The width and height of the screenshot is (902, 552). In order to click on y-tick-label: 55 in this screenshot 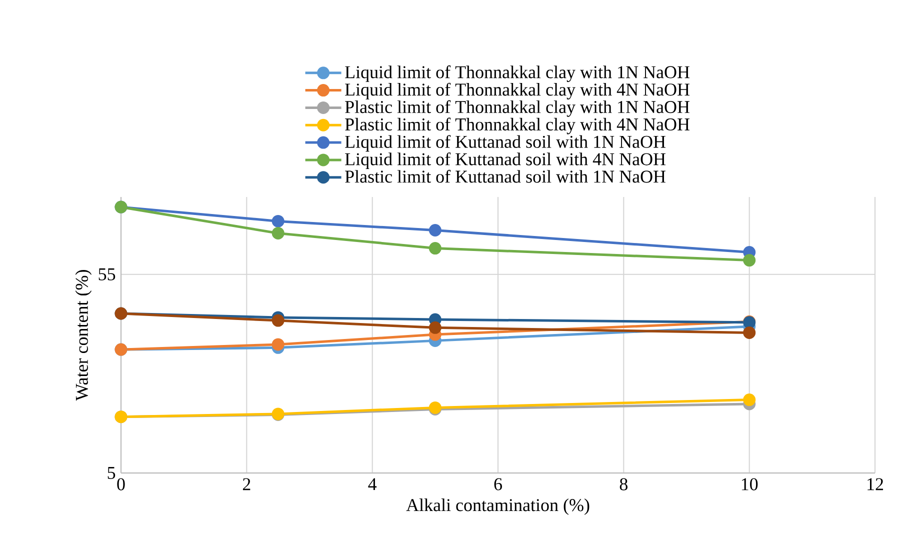, I will do `click(107, 274)`.